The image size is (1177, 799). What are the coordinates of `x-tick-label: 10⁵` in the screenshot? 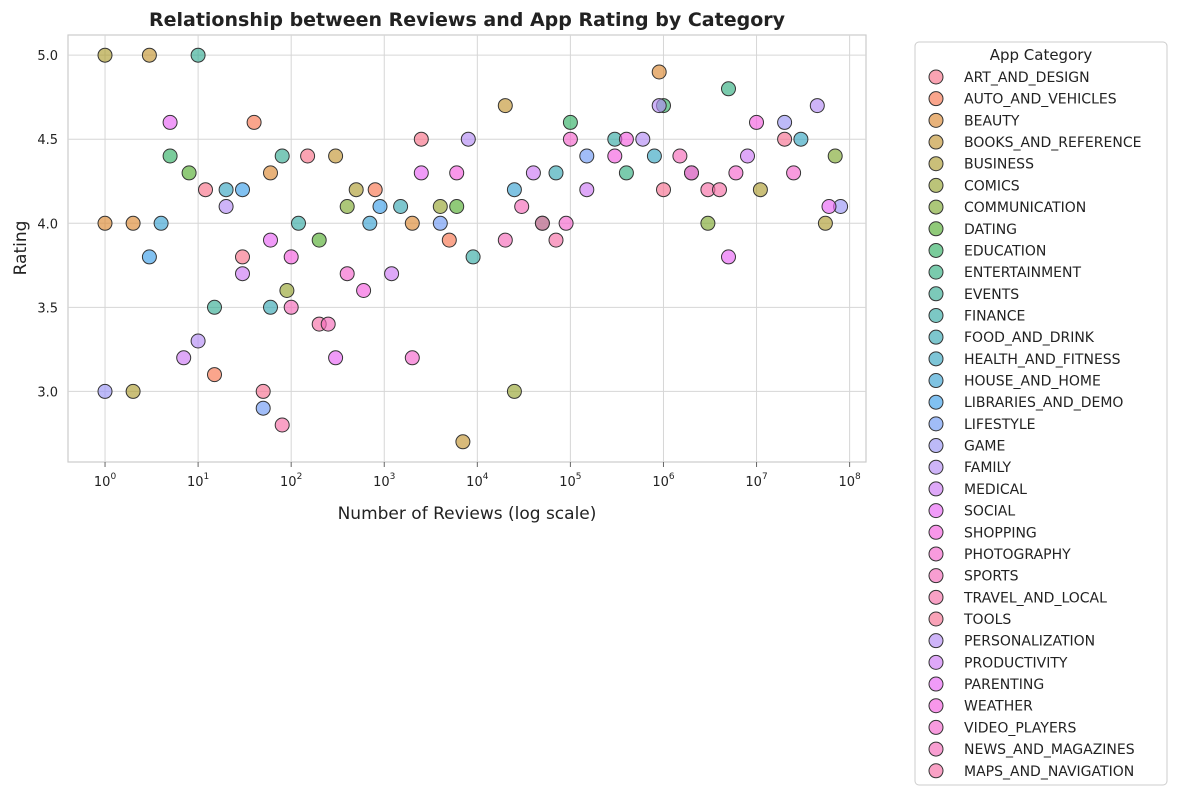 It's located at (570, 481).